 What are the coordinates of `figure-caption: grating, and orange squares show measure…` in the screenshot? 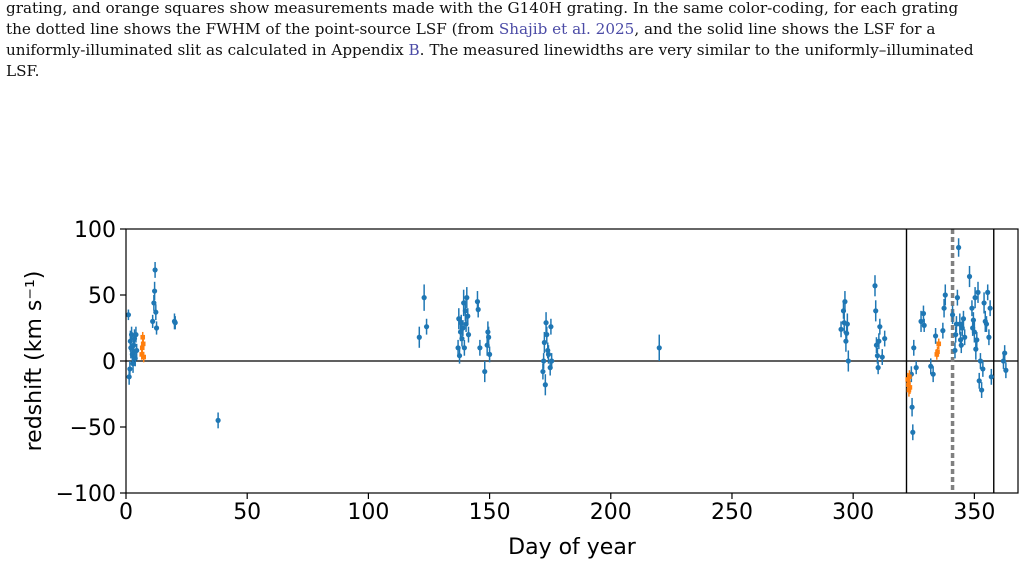 It's located at (517, 41).